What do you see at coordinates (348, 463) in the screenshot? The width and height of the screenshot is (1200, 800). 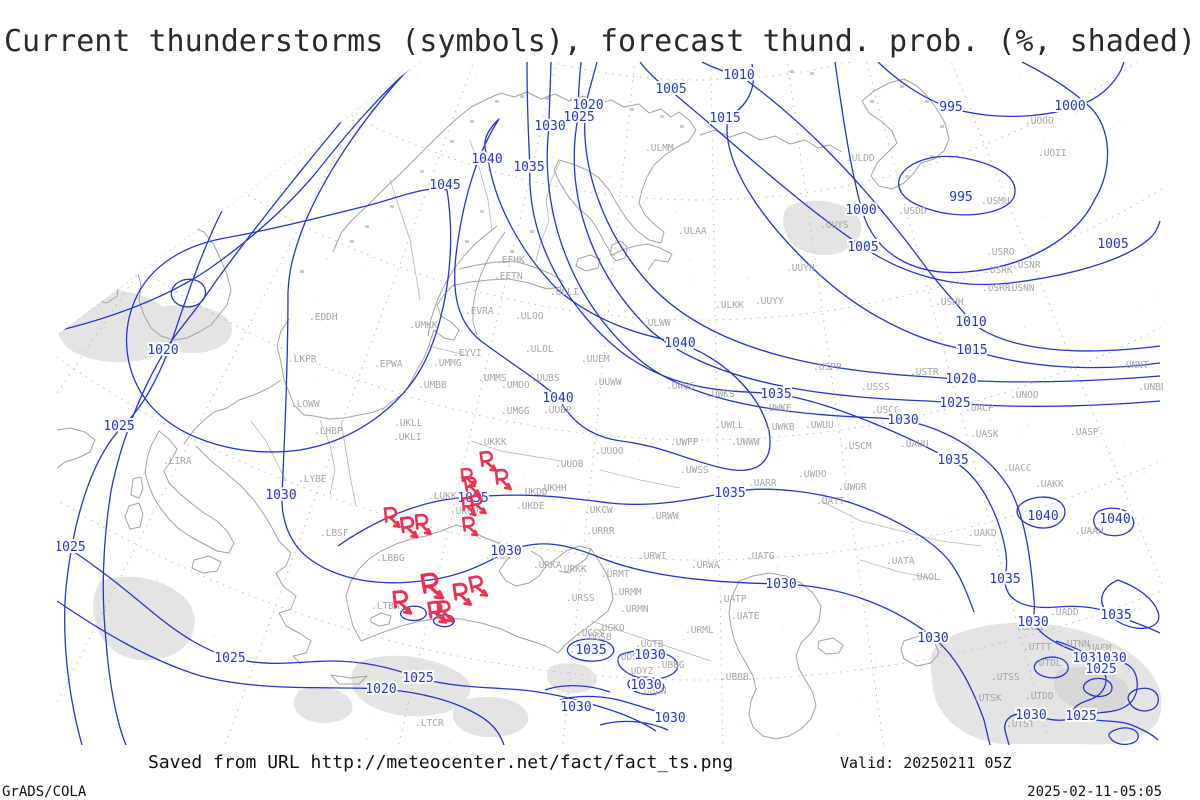 I see `country-border` at bounding box center [348, 463].